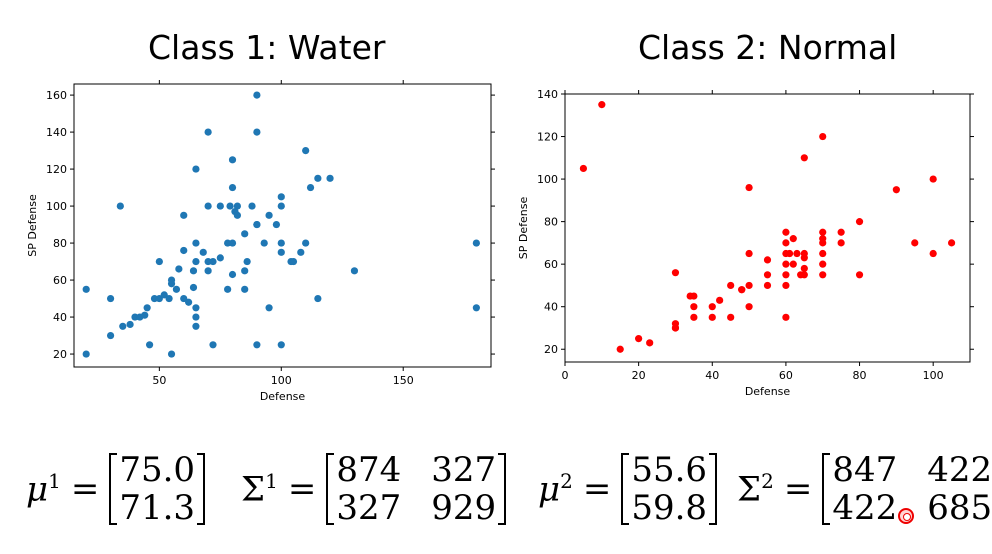  I want to click on x-tick-label: 20, so click(639, 375).